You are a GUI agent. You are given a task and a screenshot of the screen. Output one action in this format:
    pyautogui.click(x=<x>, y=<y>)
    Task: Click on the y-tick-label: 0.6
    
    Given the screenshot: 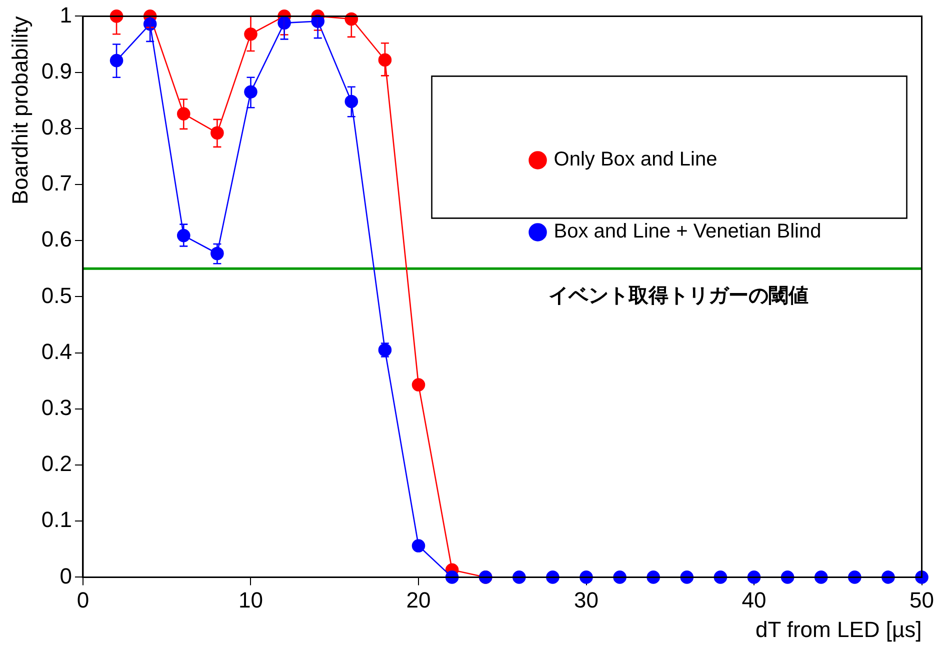 What is the action you would take?
    pyautogui.click(x=56, y=239)
    